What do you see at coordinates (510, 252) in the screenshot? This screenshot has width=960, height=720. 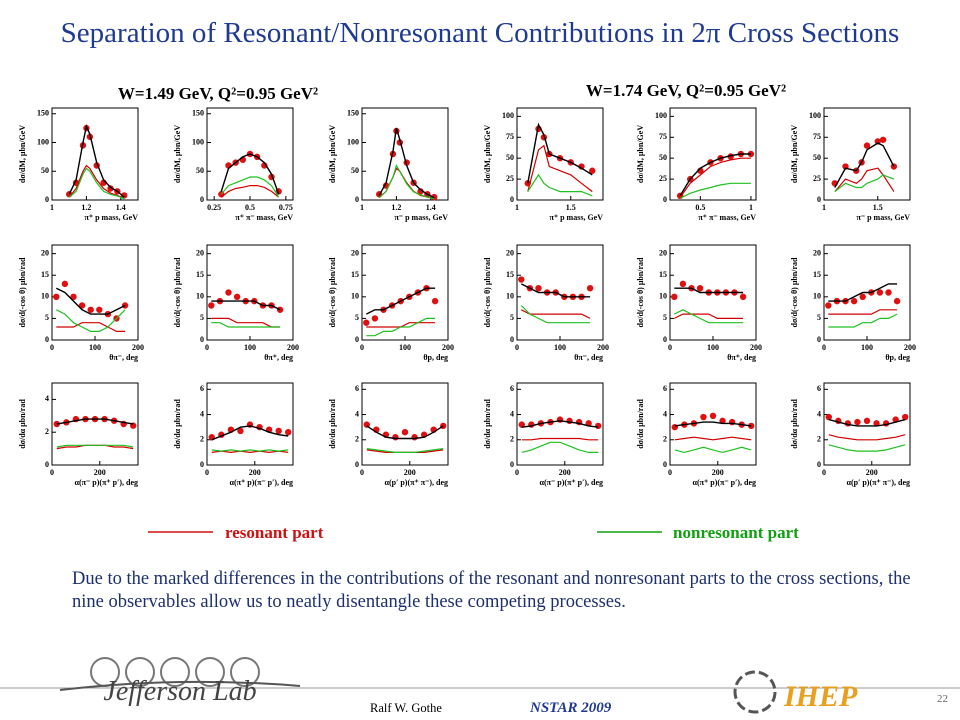 I see `y-tick-label: 20` at bounding box center [510, 252].